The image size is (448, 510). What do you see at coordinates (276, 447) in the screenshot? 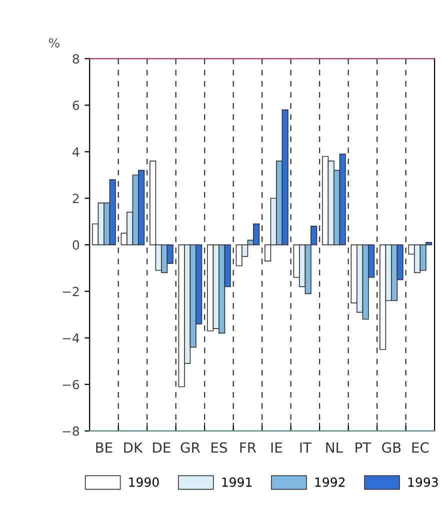
I see `x-tick-label: IE` at bounding box center [276, 447].